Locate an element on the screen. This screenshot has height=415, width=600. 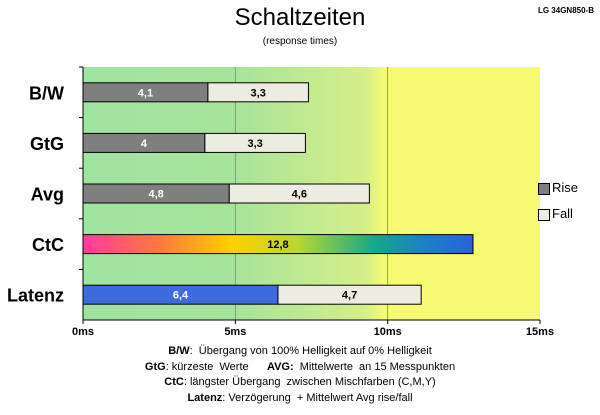
footnote-avg-term: AVG: is located at coordinates (280, 367).